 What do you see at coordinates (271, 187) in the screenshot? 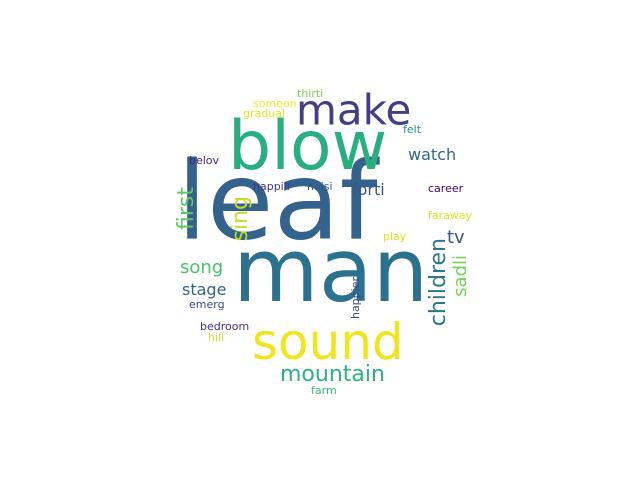
I see `word-happili: happili` at bounding box center [271, 187].